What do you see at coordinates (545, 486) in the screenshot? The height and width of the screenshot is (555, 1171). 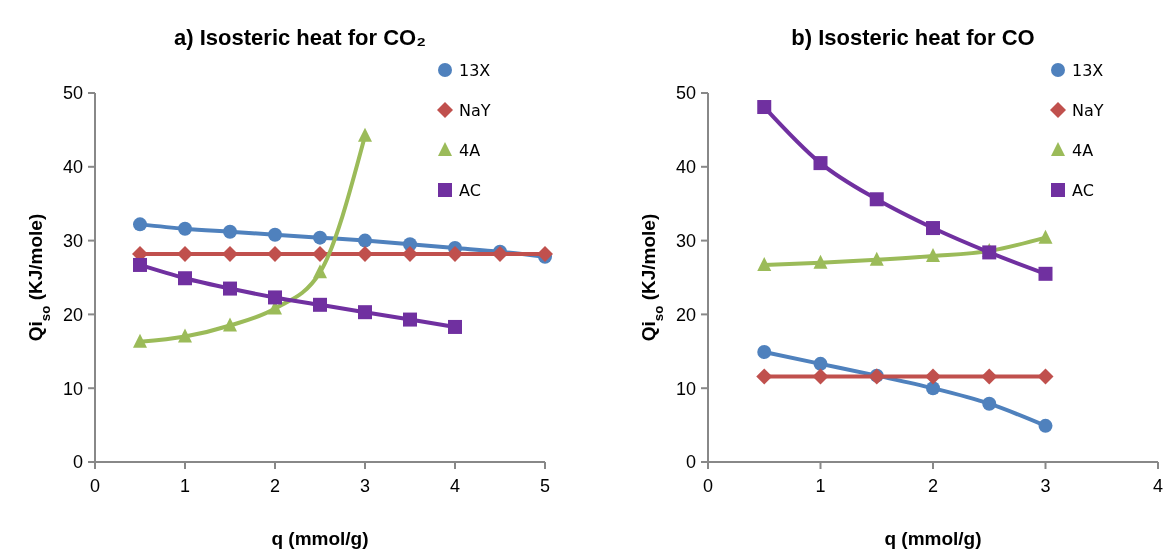 I see `x-tick-label: 5` at bounding box center [545, 486].